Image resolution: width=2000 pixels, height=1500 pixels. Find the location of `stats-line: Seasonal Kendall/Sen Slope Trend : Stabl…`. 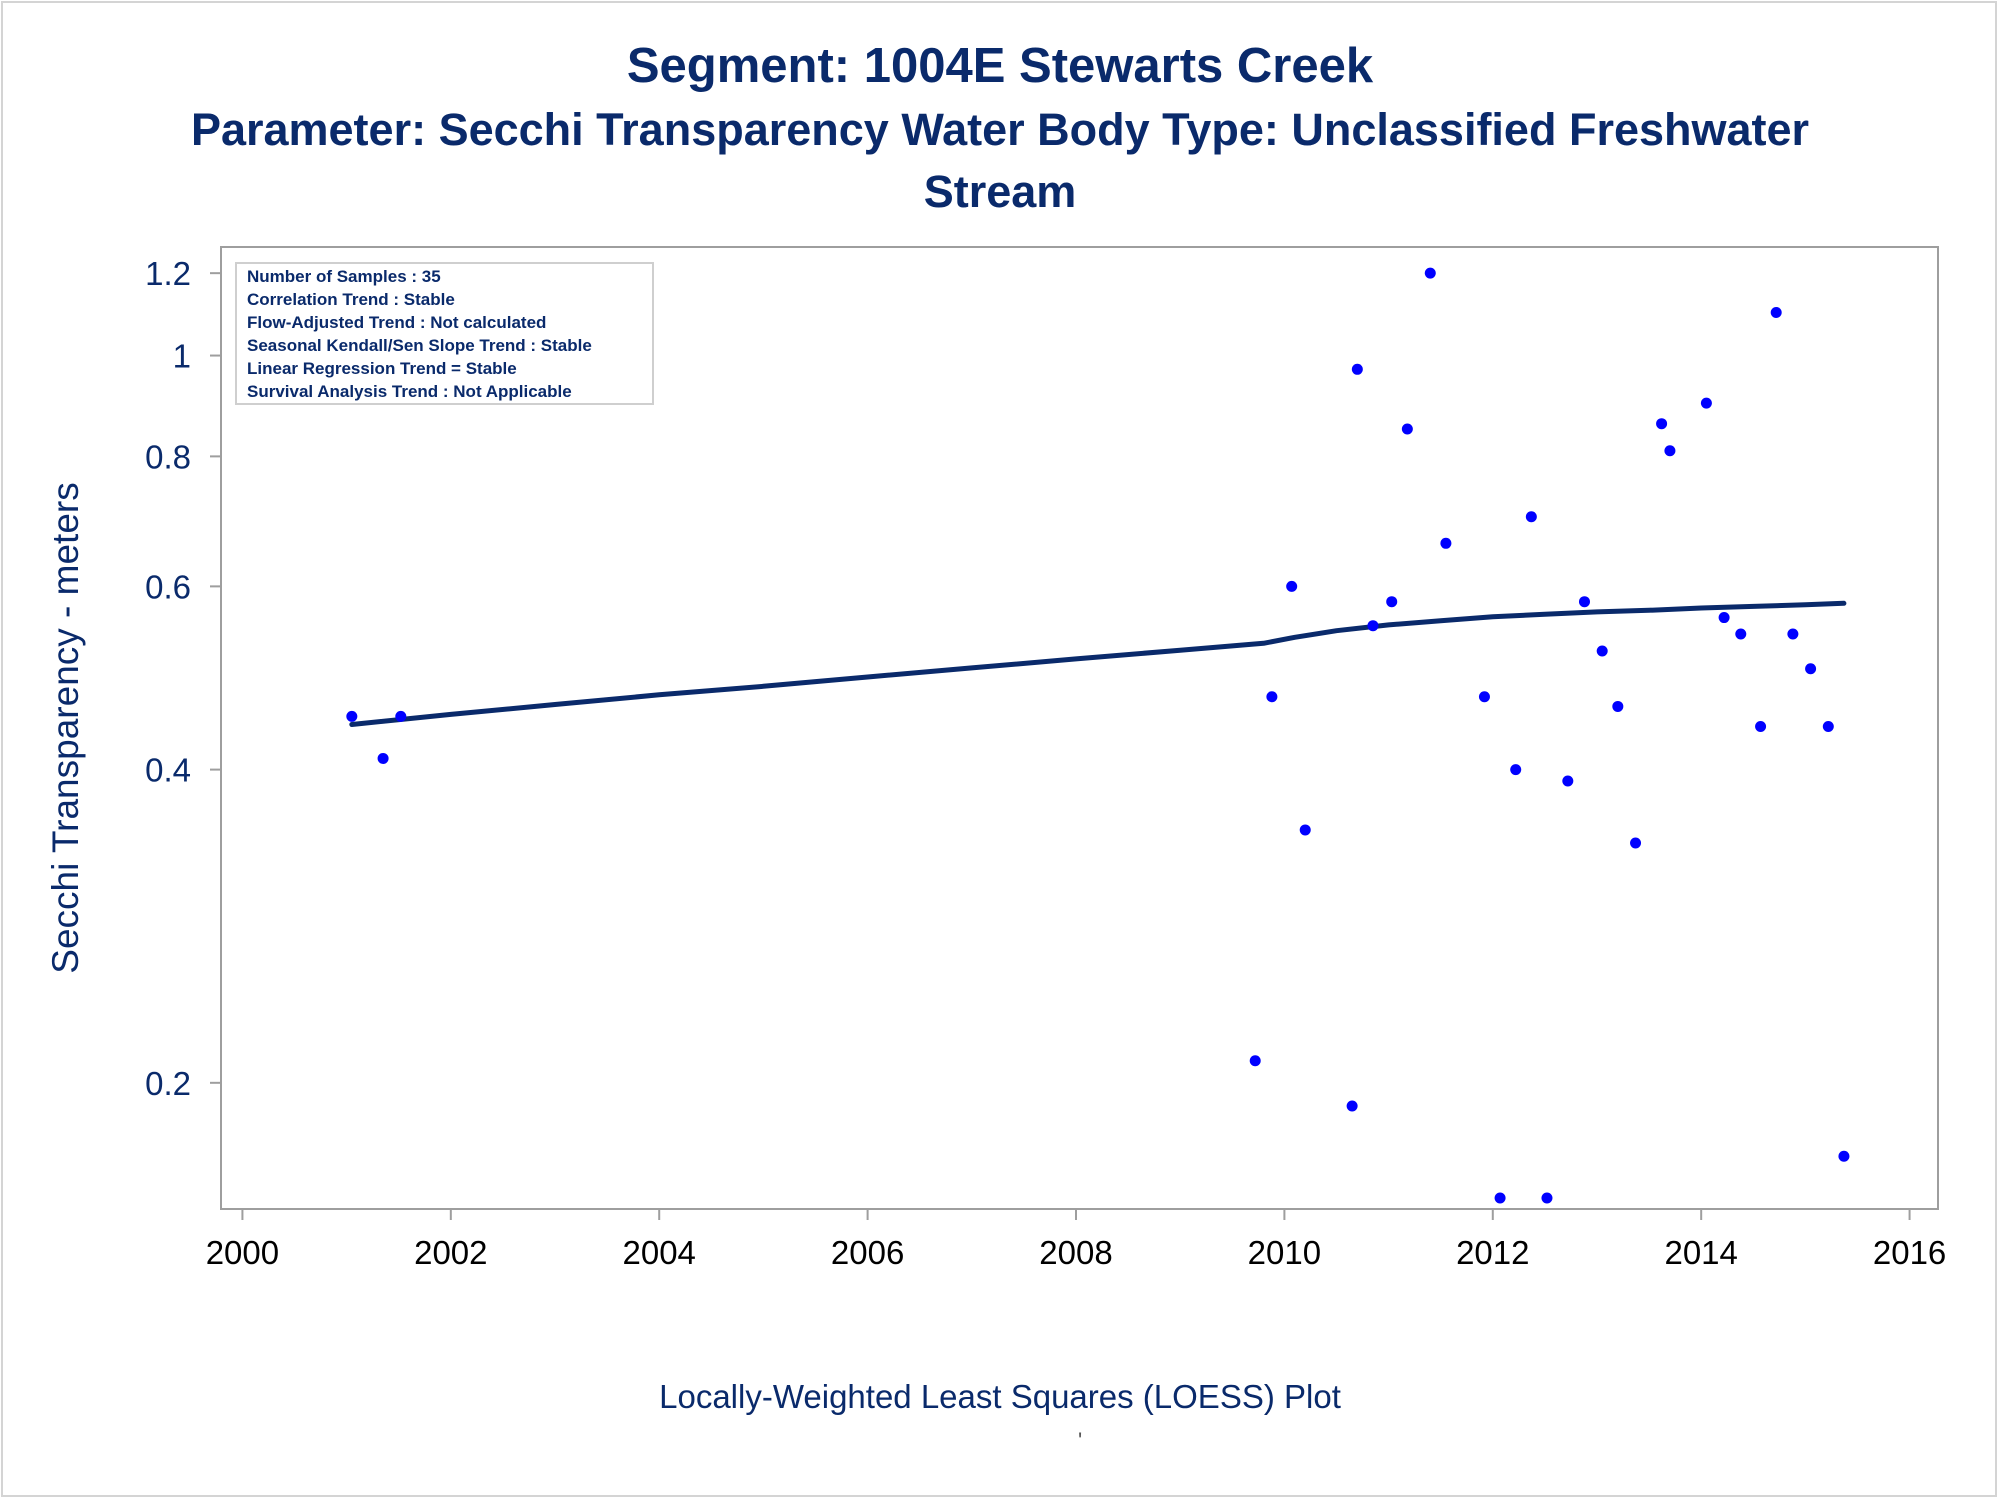

stats-line: Seasonal Kendall/Sen Slope Trend : Stabl… is located at coordinates (419, 345).